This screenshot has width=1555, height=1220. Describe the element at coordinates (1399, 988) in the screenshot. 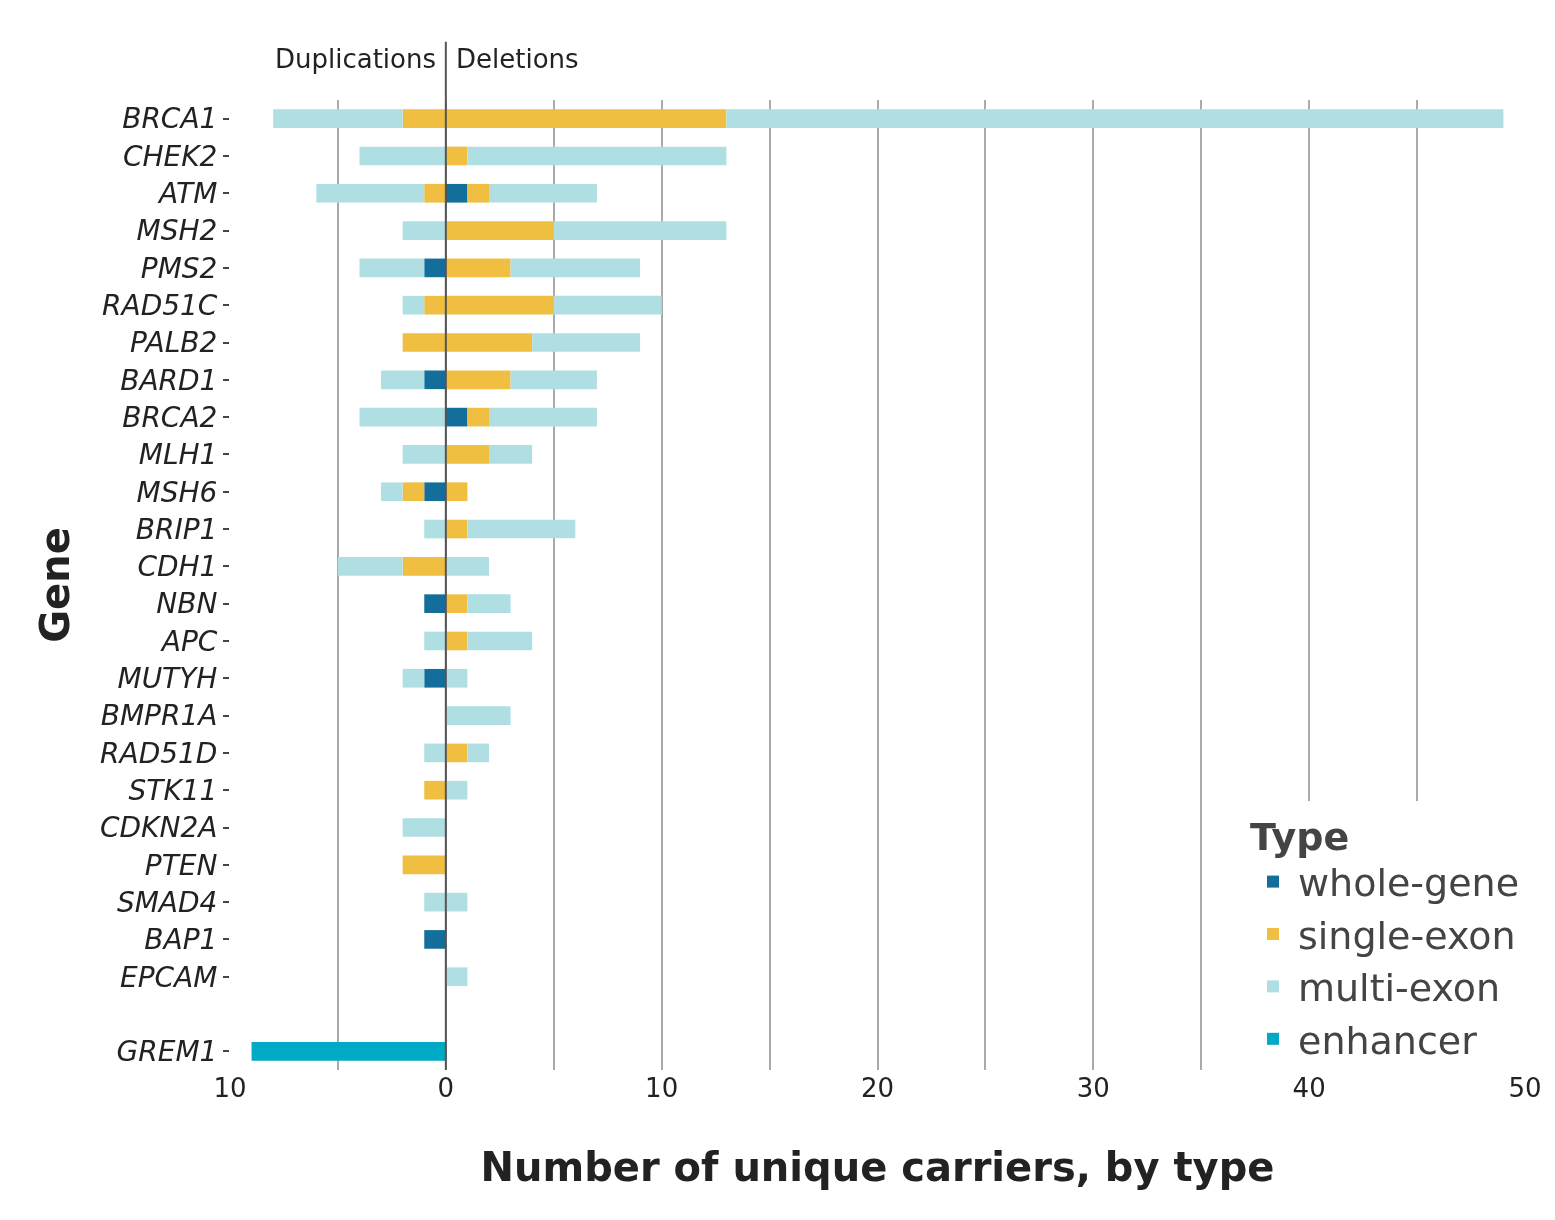

I see `legend-label: multi-exon` at that location.